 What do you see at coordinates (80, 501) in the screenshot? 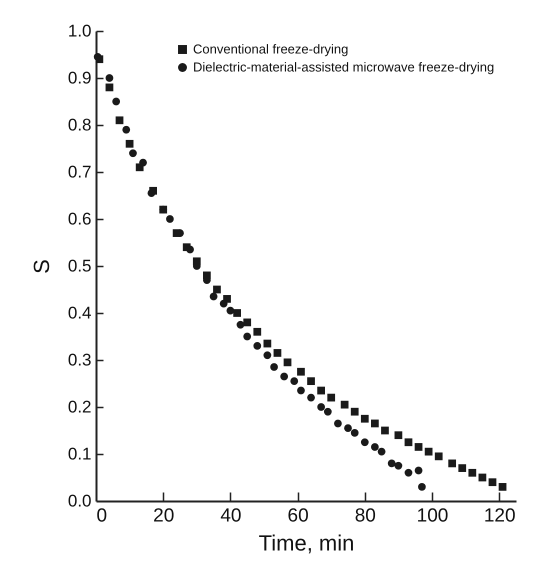
I see `y-tick-label: 0.0` at bounding box center [80, 501].